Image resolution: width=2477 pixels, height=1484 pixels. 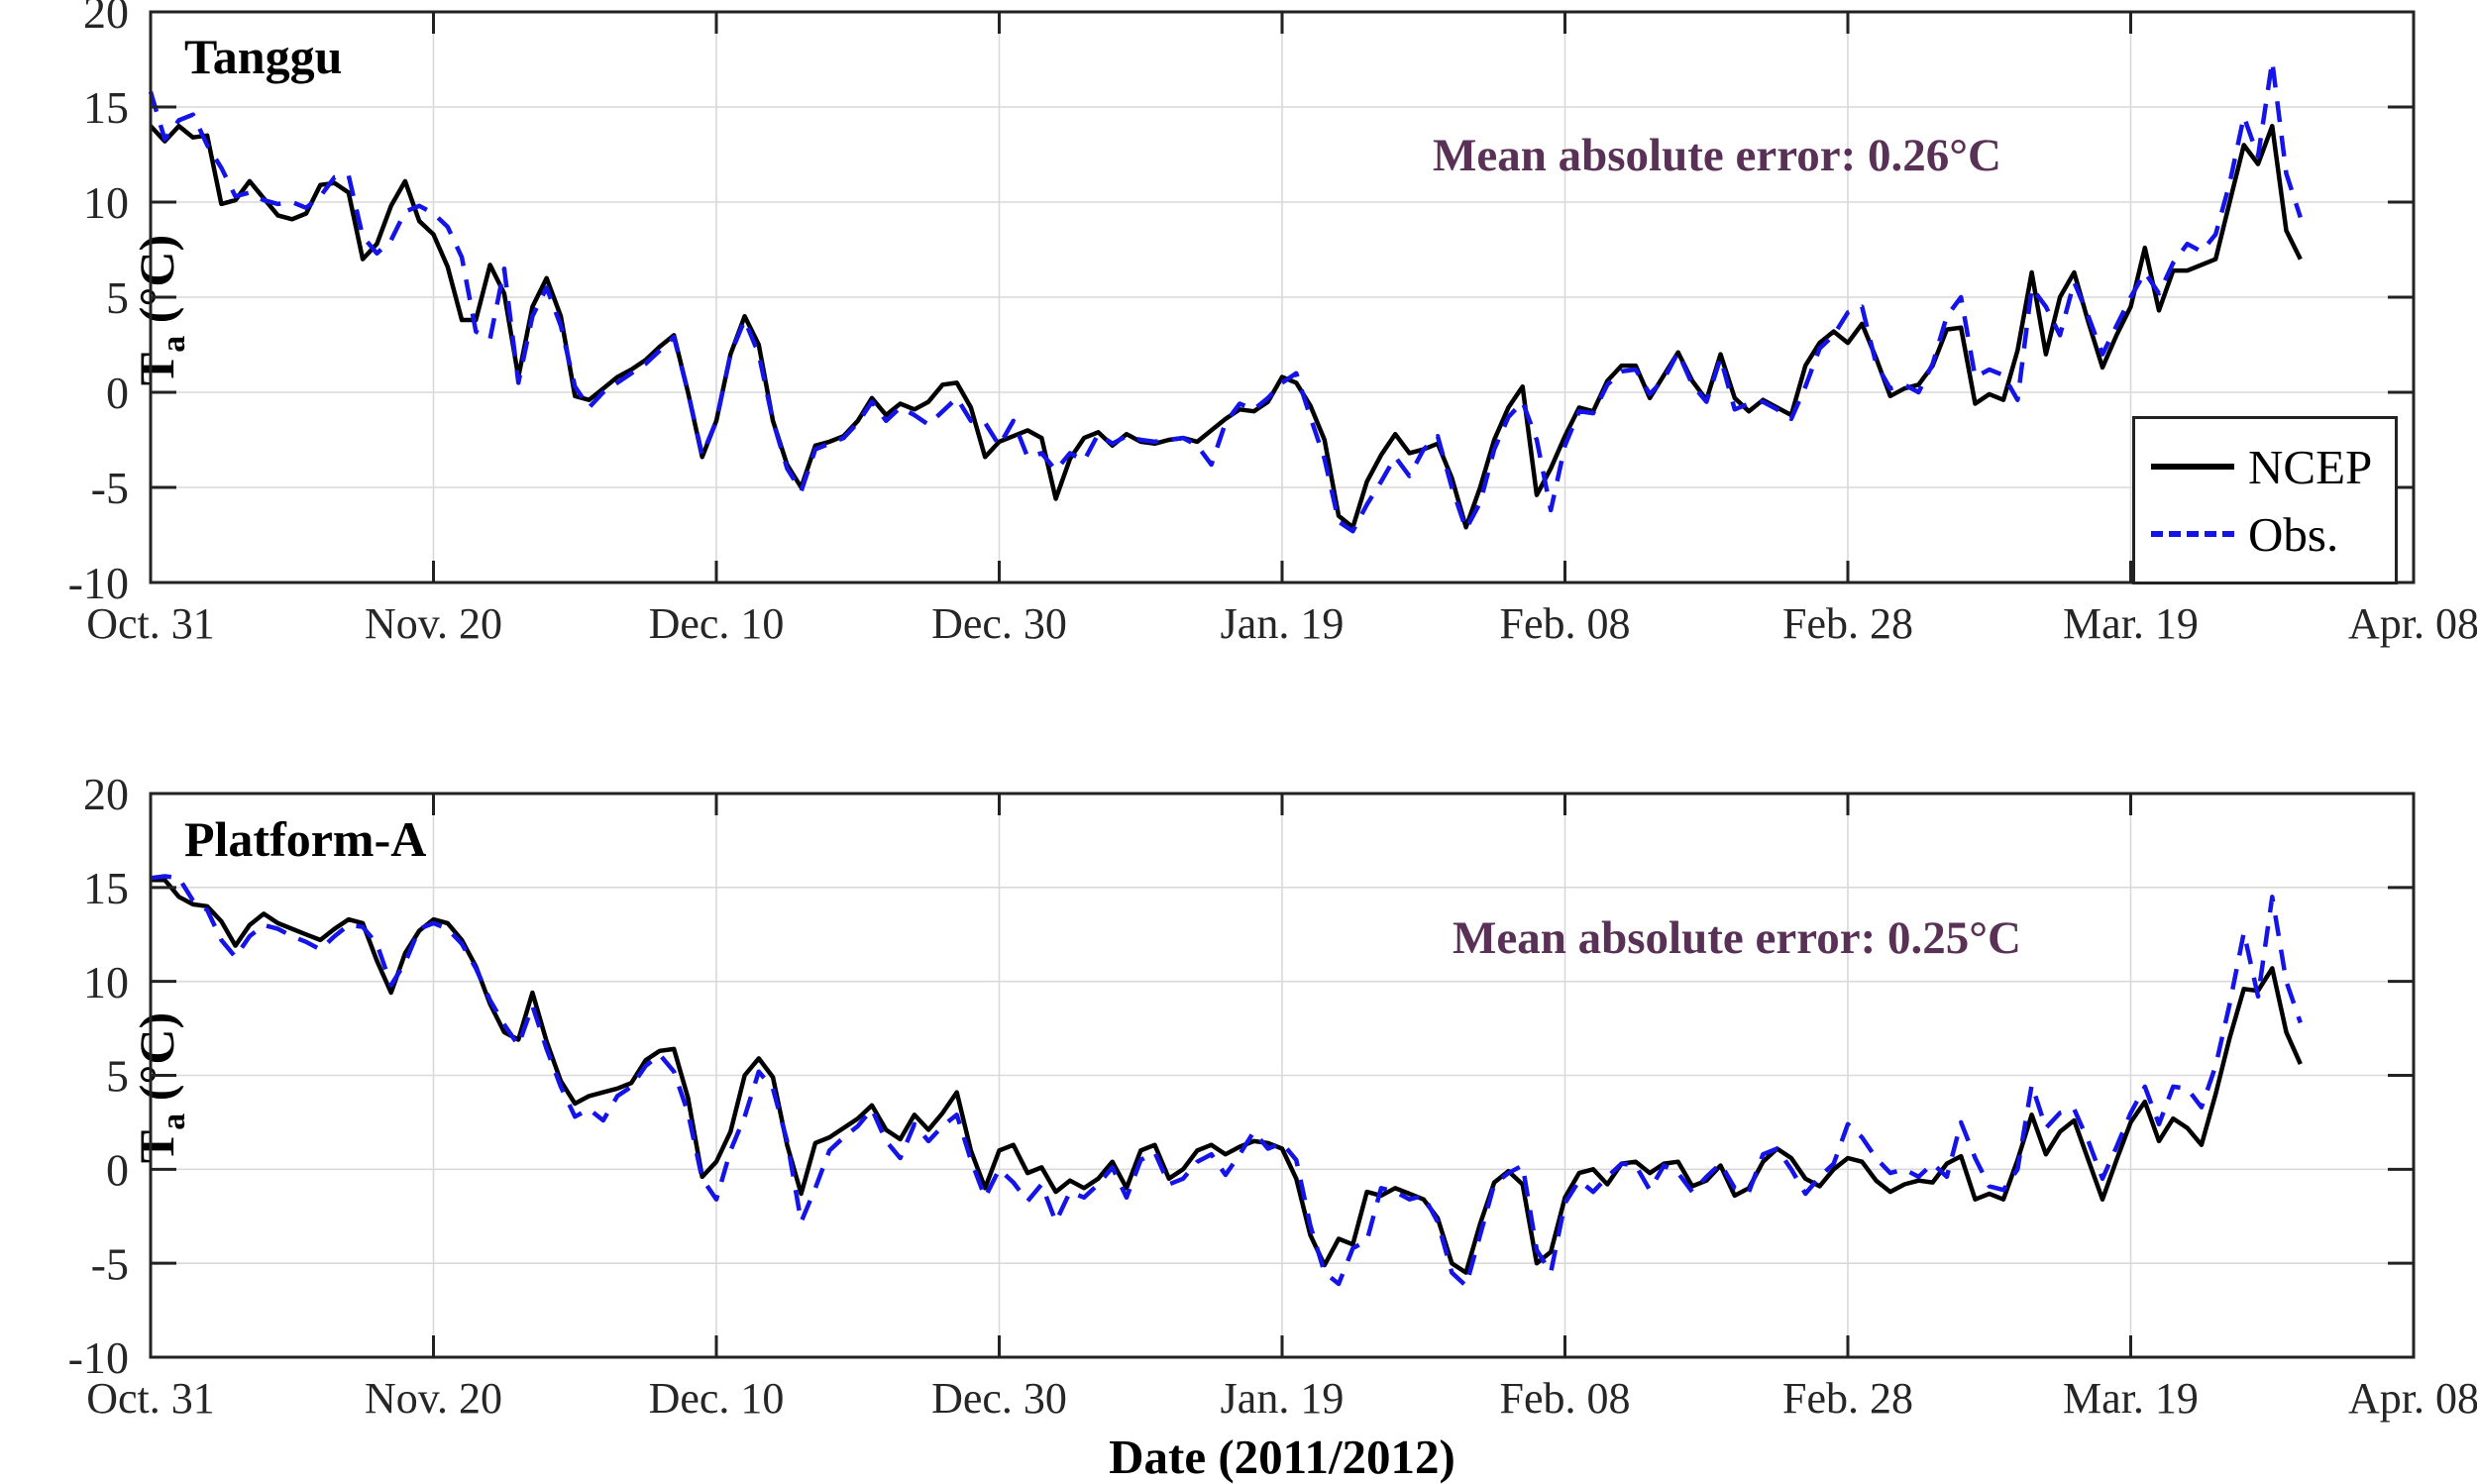 I want to click on legend-label-ncep: NCEP, so click(x=2311, y=467).